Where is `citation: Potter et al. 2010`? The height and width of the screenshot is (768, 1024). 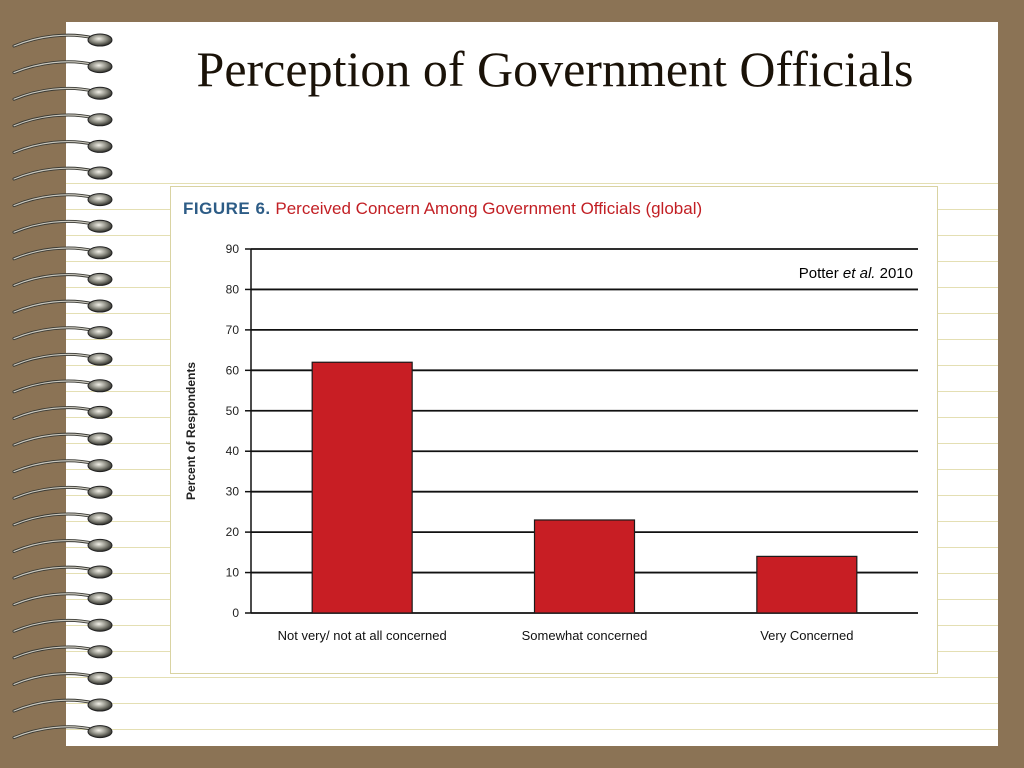 citation: Potter et al. 2010 is located at coordinates (856, 273).